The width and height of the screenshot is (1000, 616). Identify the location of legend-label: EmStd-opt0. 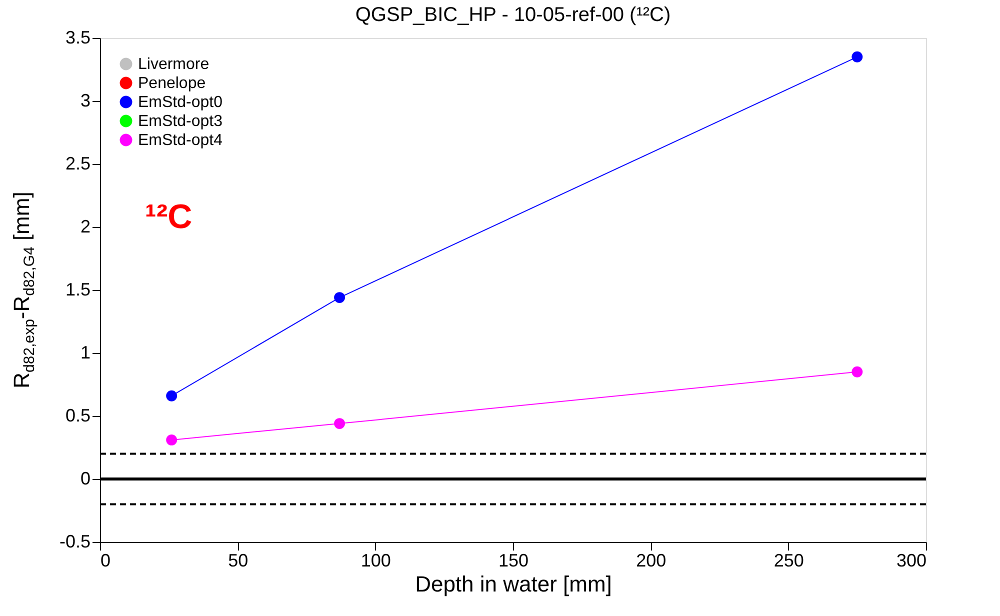
(180, 102).